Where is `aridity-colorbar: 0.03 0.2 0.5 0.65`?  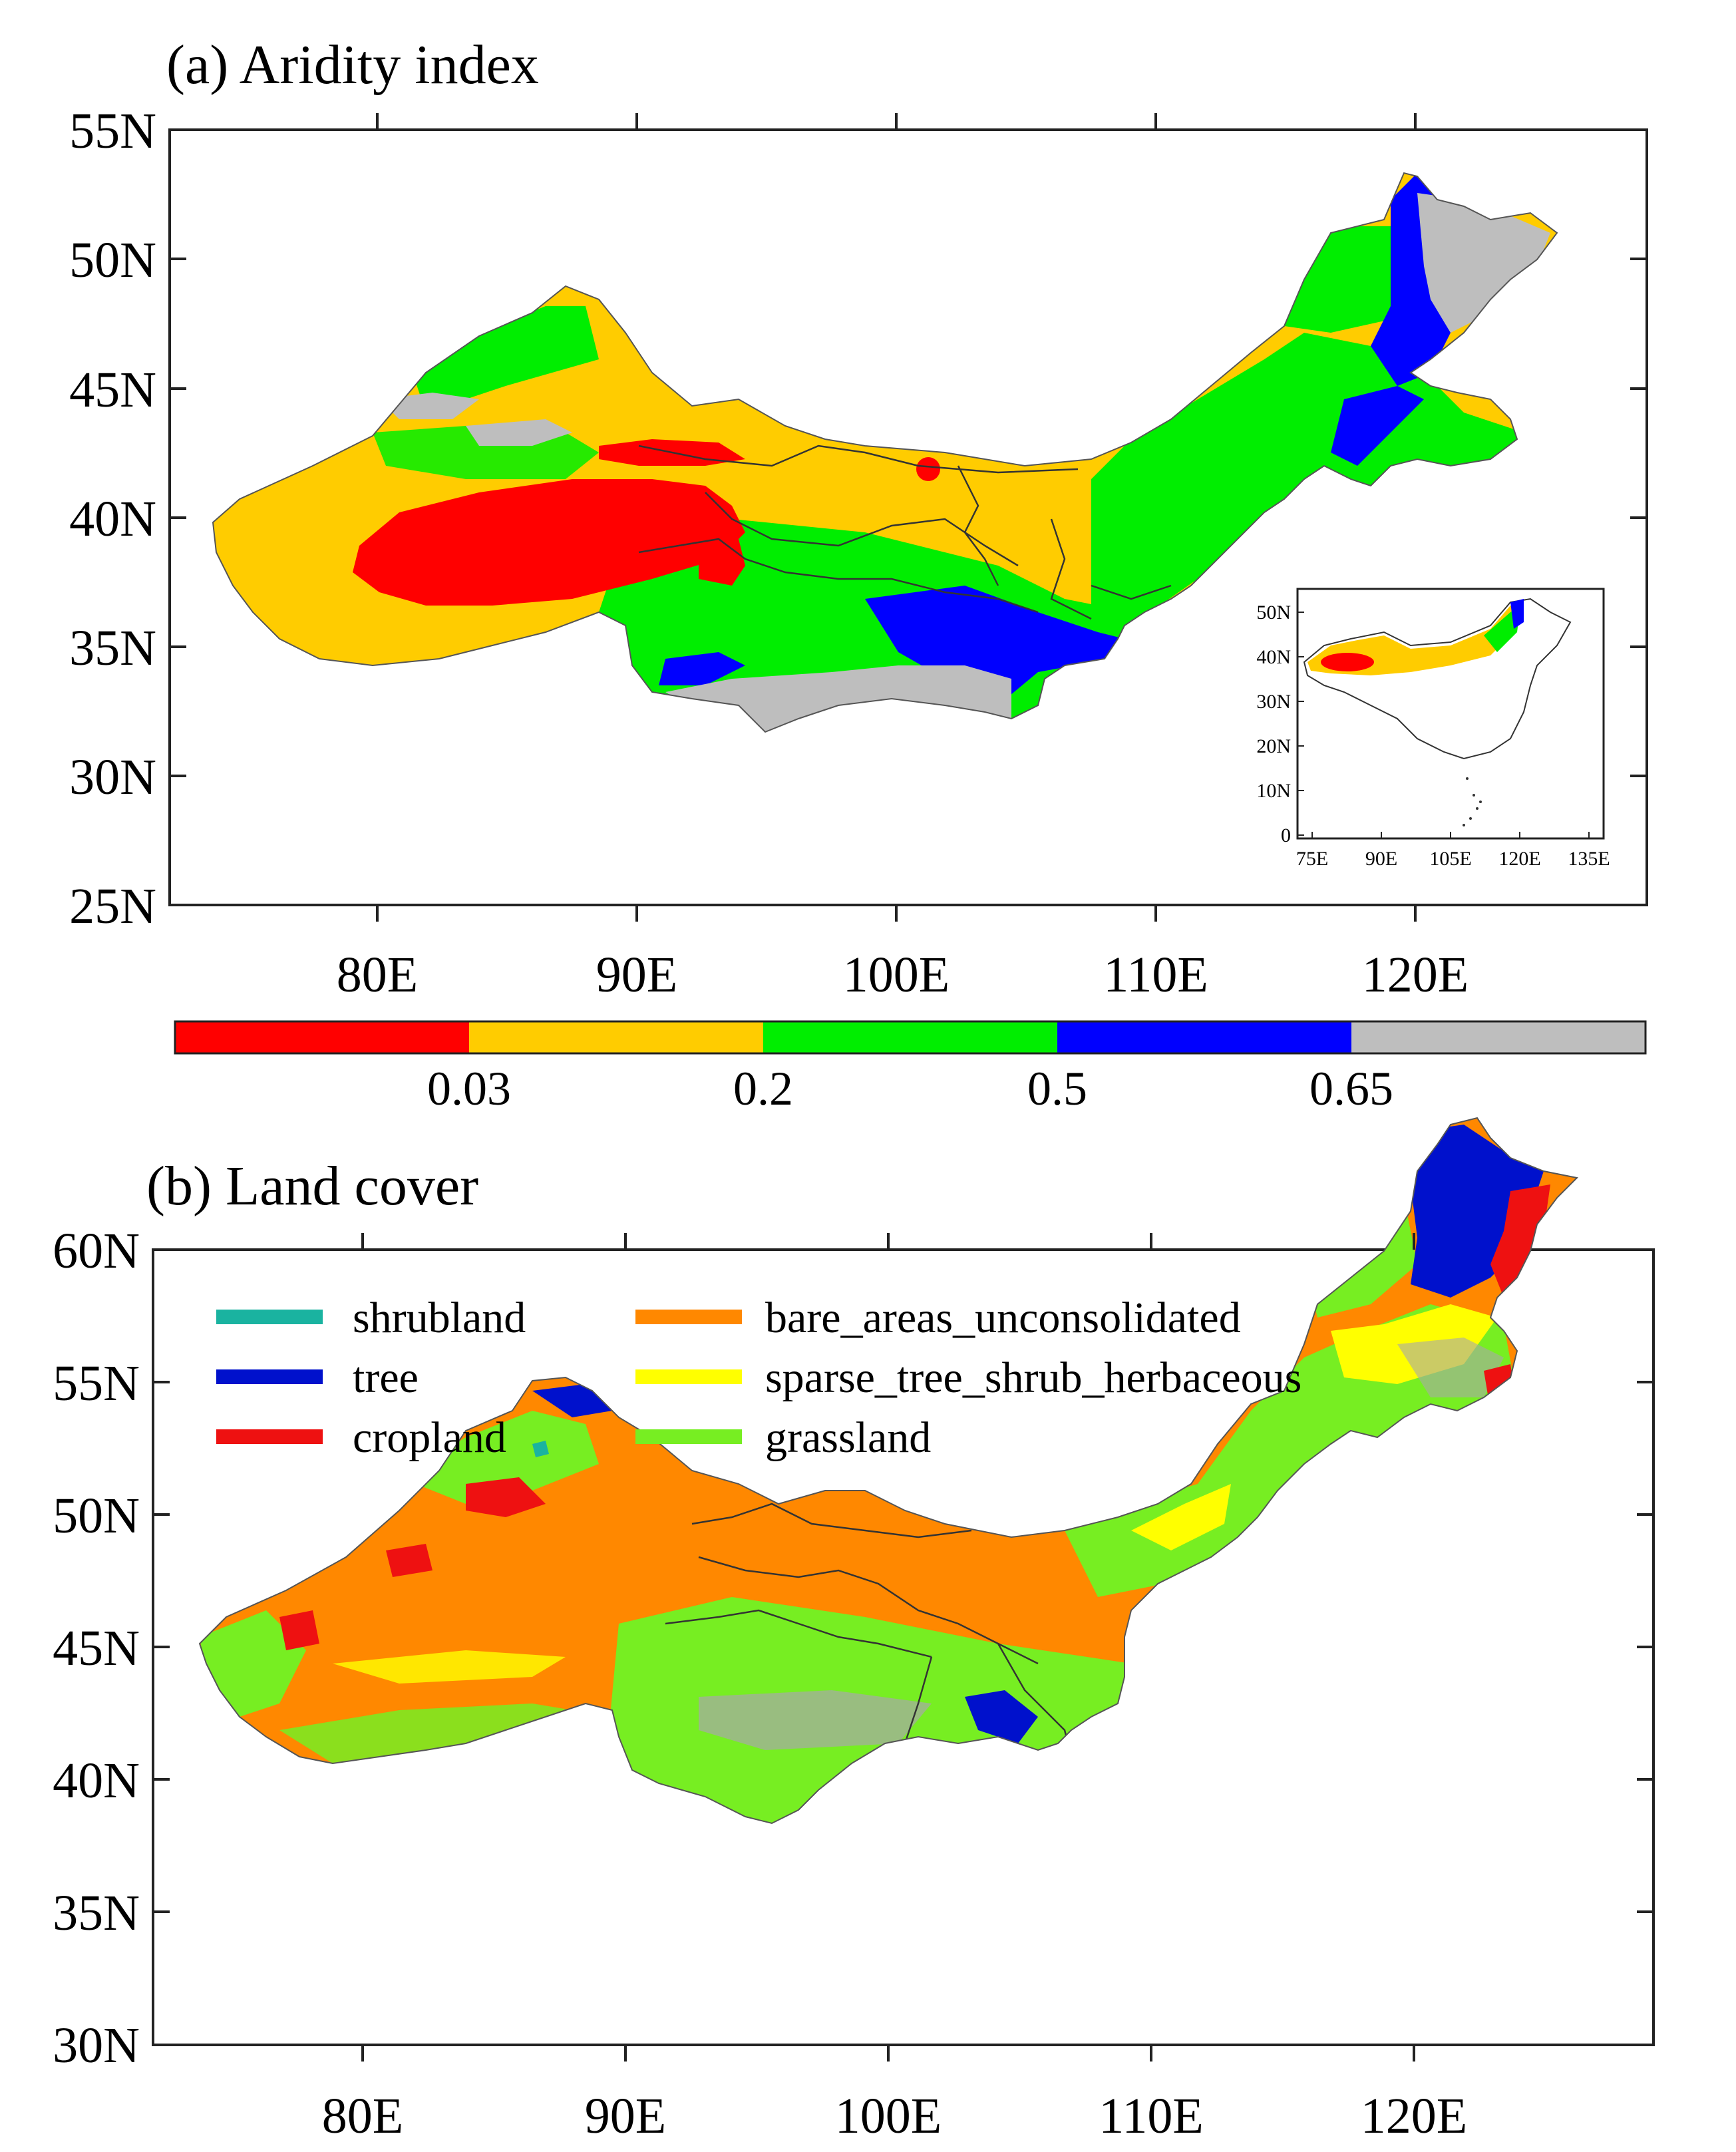 aridity-colorbar: 0.03 0.2 0.5 0.65 is located at coordinates (910, 1067).